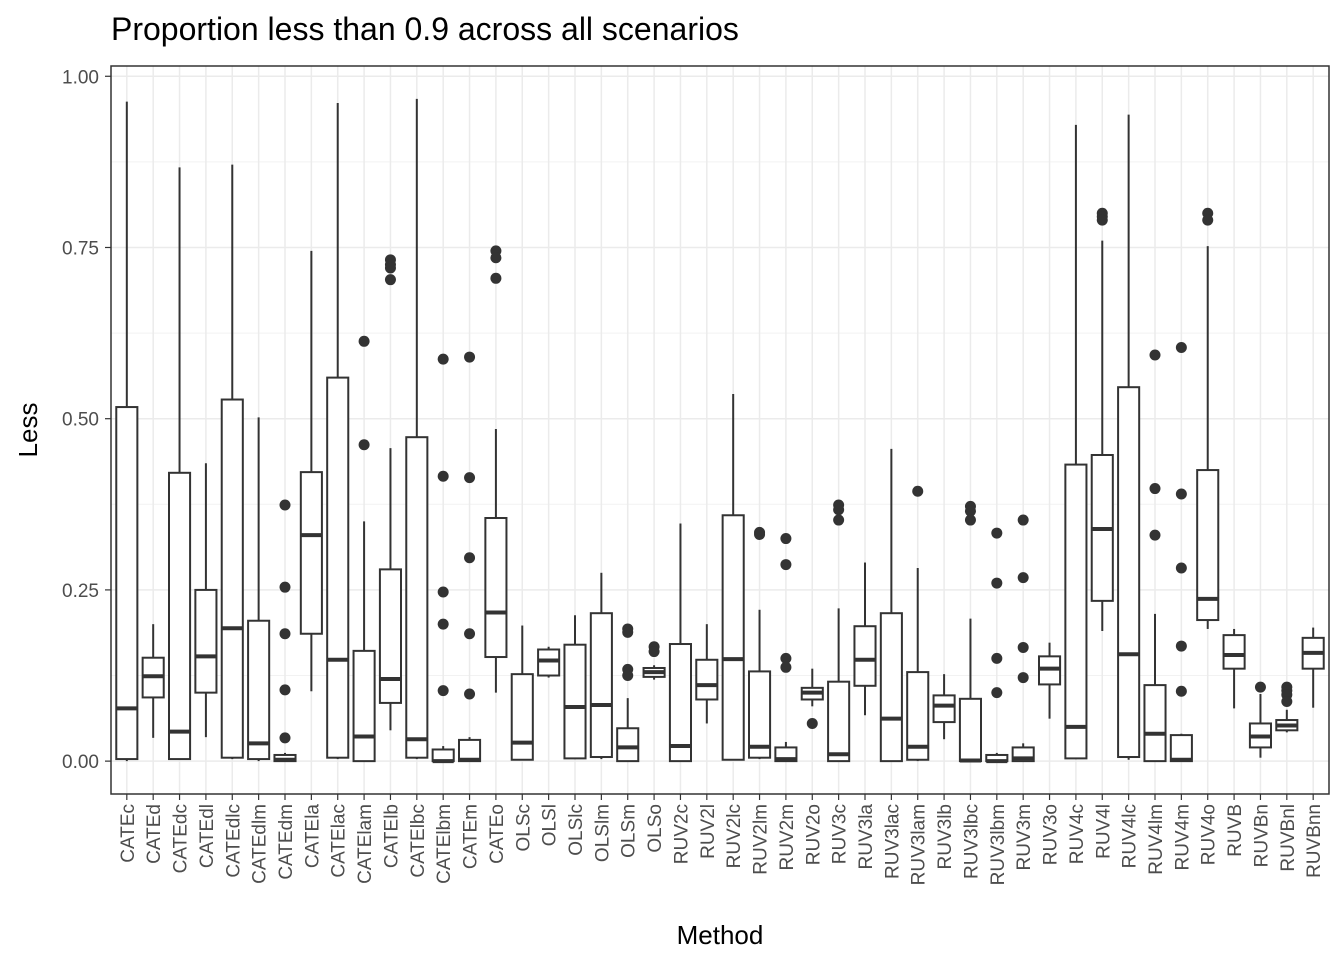  Describe the element at coordinates (1077, 834) in the screenshot. I see `x-tick-label: RUV4c` at that location.